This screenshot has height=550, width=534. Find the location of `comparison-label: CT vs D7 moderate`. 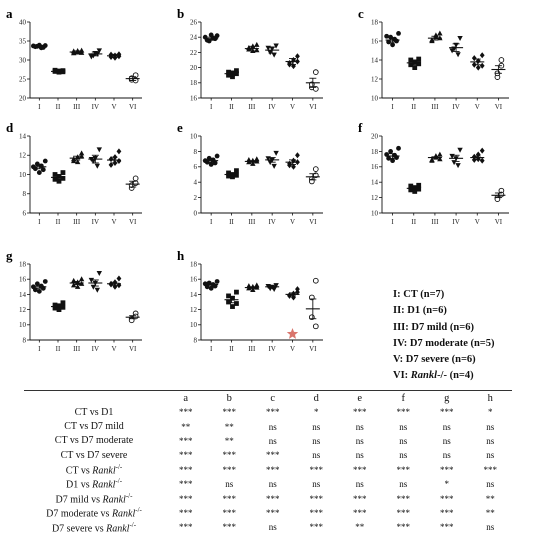

comparison-label: CT vs D7 moderate is located at coordinates (94, 441).